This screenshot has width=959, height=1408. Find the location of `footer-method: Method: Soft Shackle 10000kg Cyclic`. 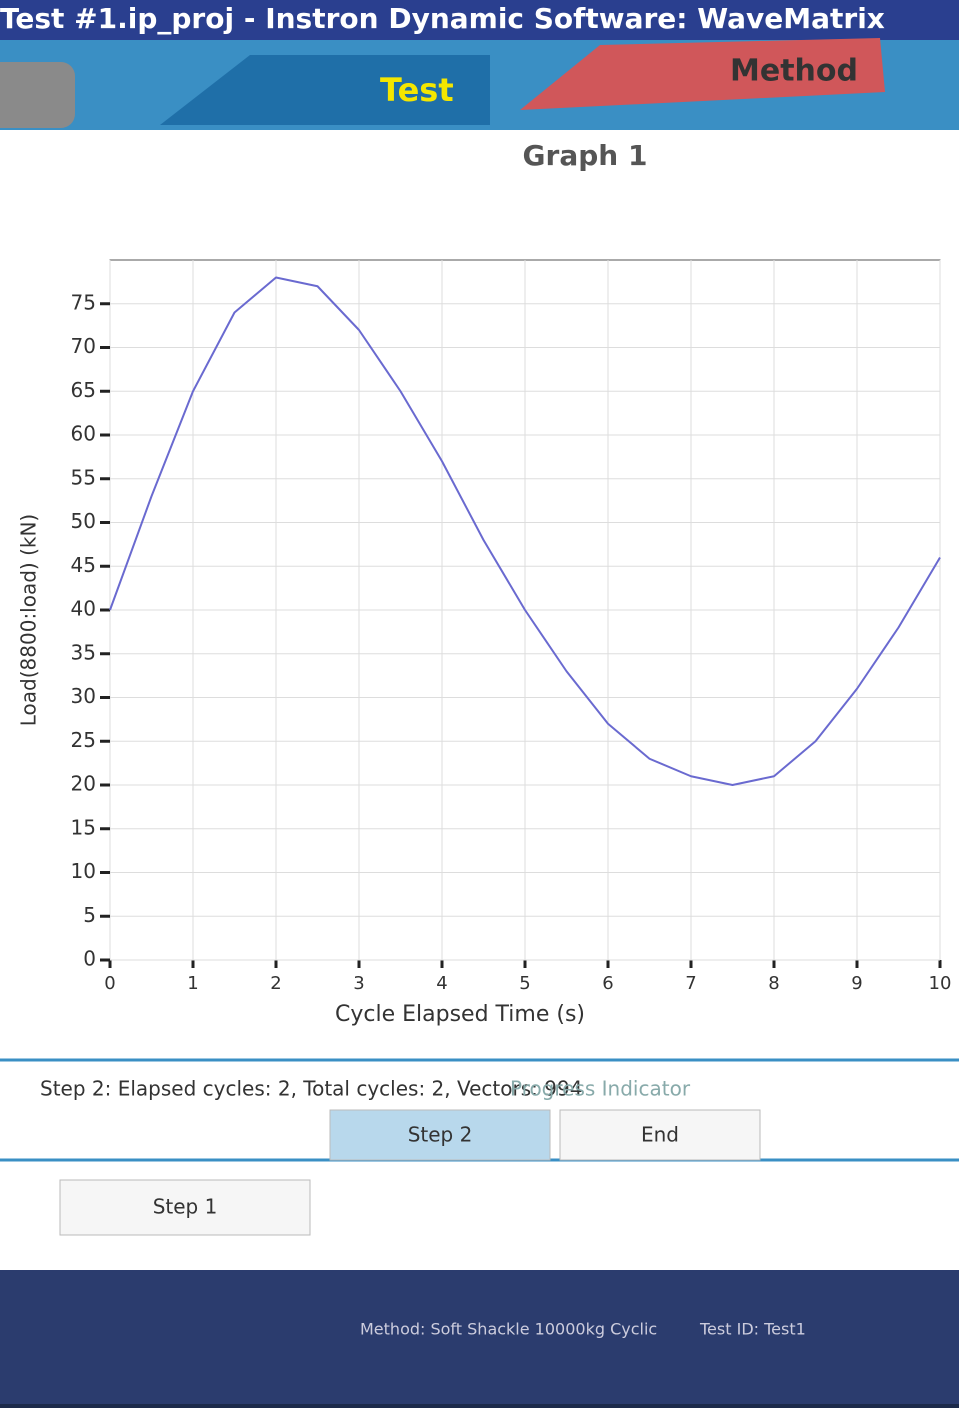

footer-method: Method: Soft Shackle 10000kg Cyclic is located at coordinates (508, 1329).